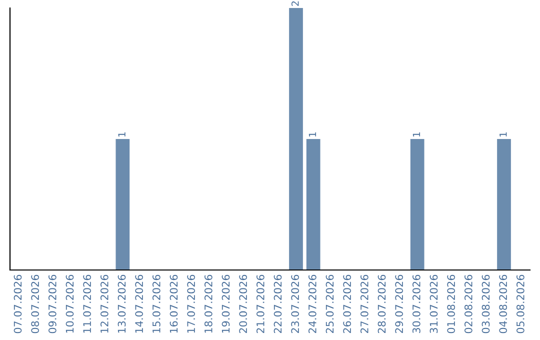 This screenshot has height=340, width=540. I want to click on x-tick-label: 19.07.2026, so click(226, 303).